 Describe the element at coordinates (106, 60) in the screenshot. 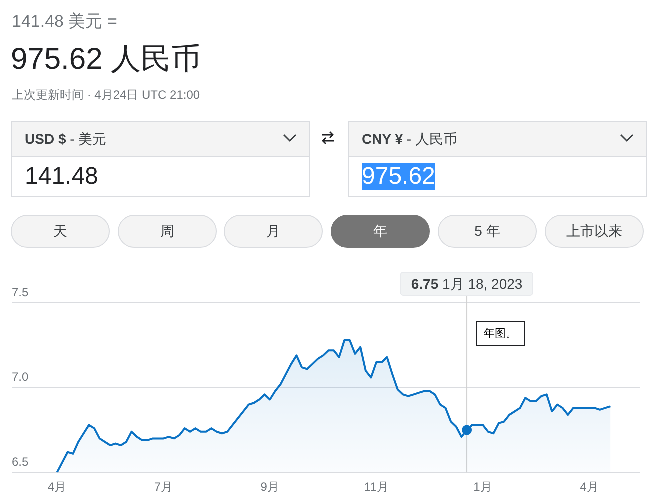

I see `chart-title: 975.62 人民币` at that location.